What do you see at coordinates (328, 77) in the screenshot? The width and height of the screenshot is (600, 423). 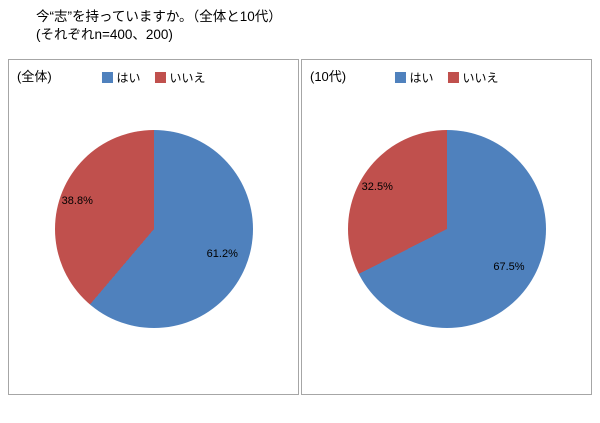 I see `panel-title-teens: (10代)` at bounding box center [328, 77].